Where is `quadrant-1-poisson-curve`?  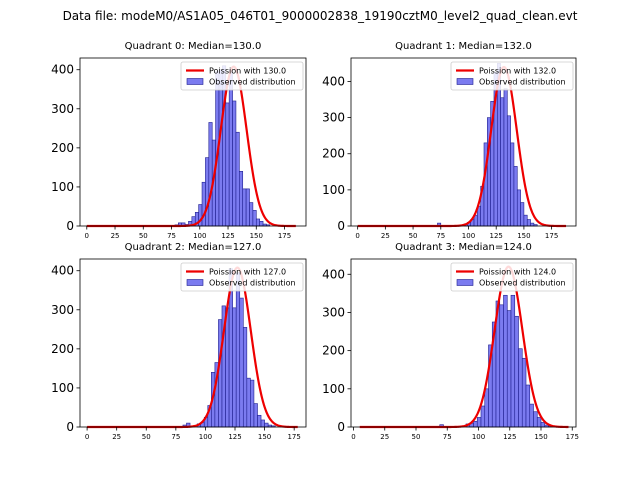
quadrant-1-poisson-curve is located at coordinates (462, 146).